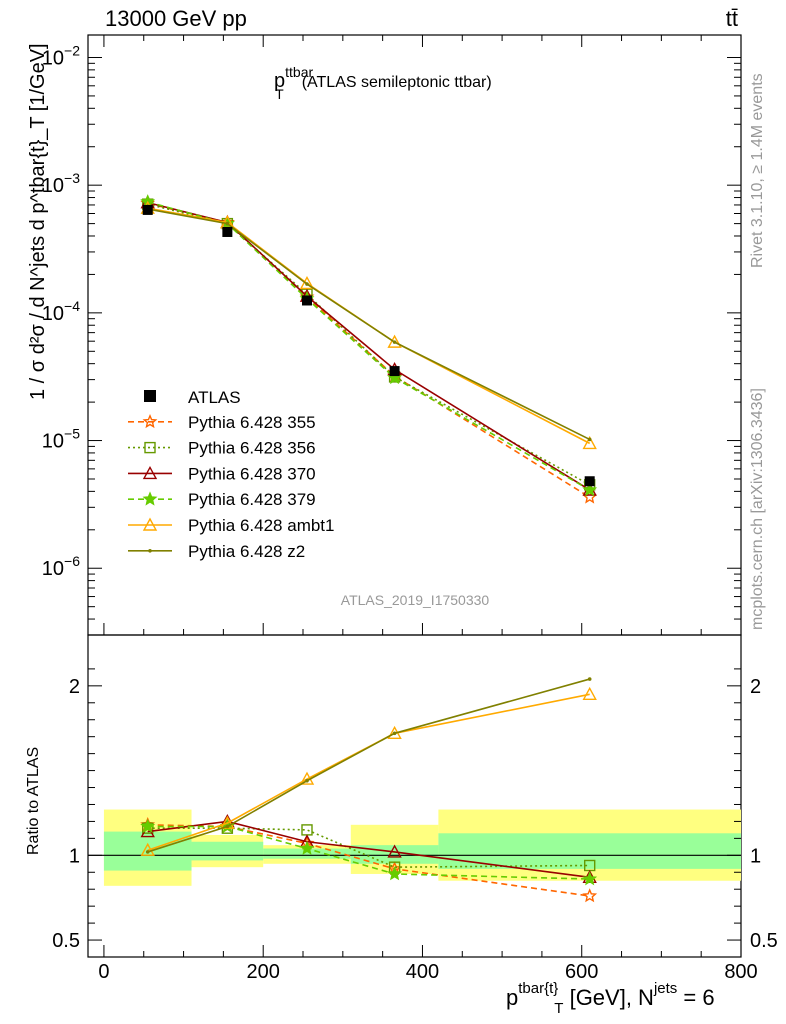 This screenshot has height=1024, width=786. What do you see at coordinates (61, 55) in the screenshot?
I see `y-tick-label: 10⁻²` at bounding box center [61, 55].